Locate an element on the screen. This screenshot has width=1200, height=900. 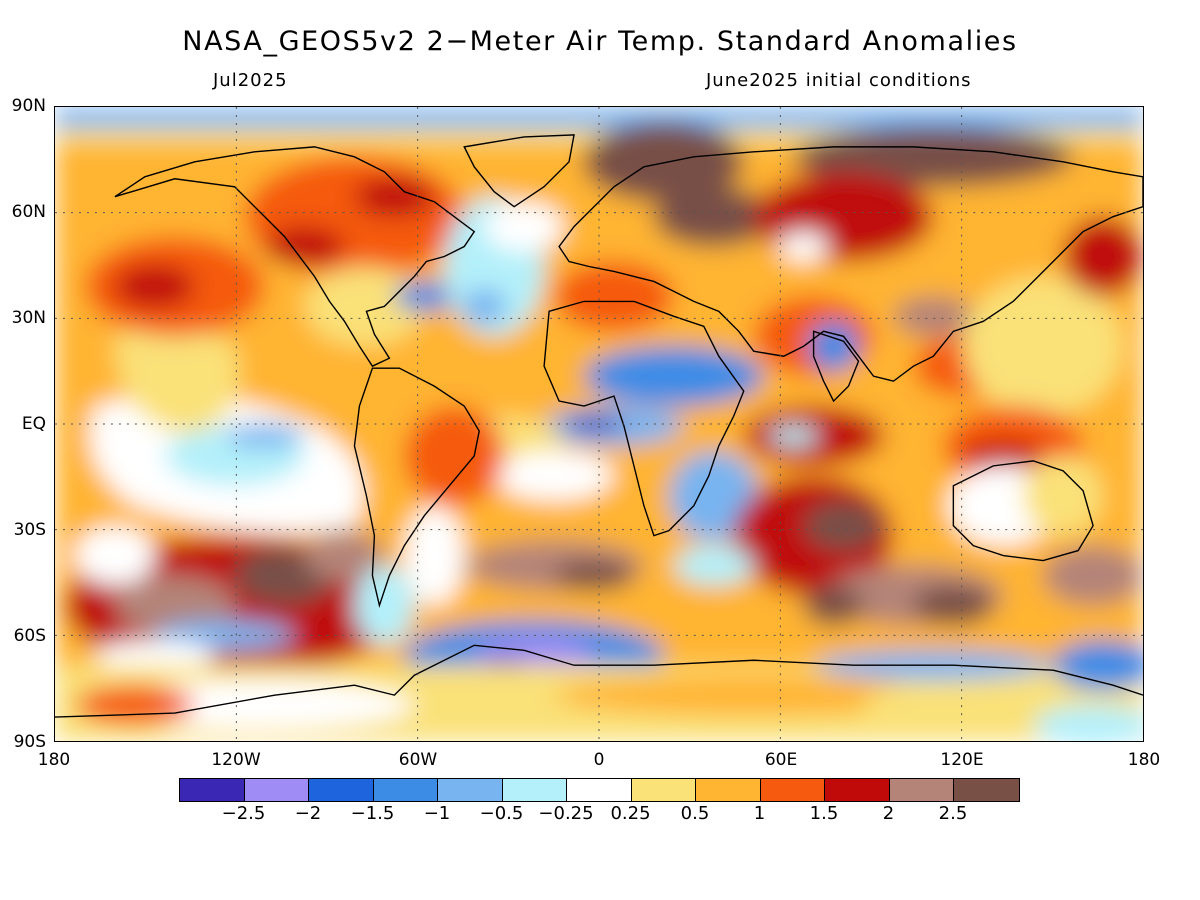
lon-label-60e: 60E is located at coordinates (781, 760).